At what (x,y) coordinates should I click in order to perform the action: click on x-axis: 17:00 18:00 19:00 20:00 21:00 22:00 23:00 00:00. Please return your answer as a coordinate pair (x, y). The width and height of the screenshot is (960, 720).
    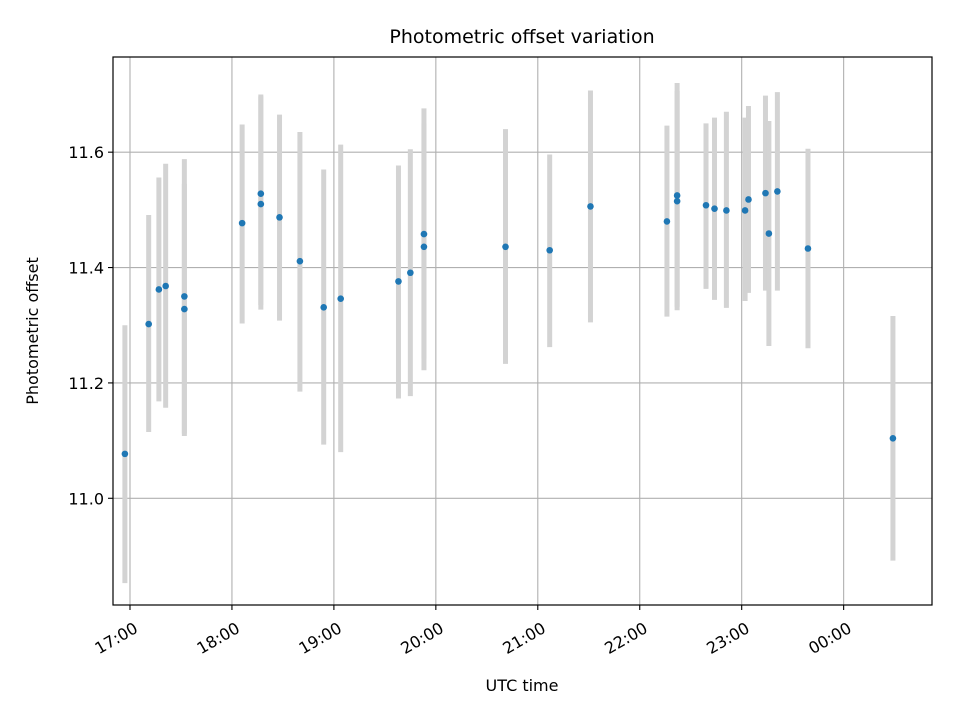
    Looking at the image, I should click on (473, 631).